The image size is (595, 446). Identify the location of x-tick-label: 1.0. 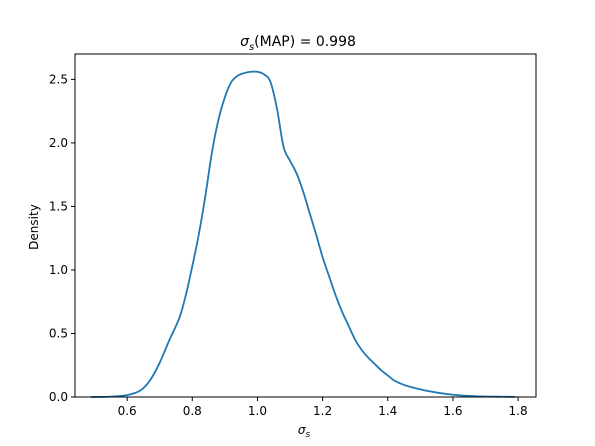
(257, 411).